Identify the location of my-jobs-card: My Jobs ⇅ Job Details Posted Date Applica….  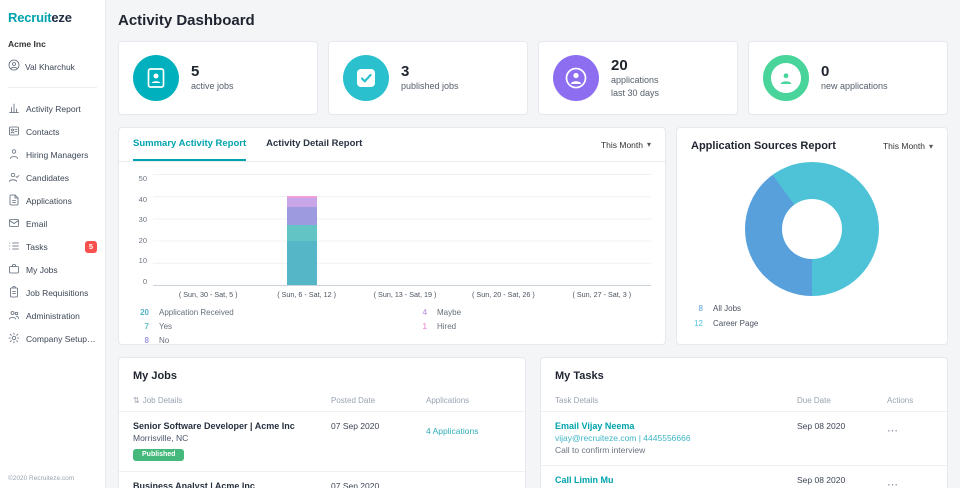
(322, 422).